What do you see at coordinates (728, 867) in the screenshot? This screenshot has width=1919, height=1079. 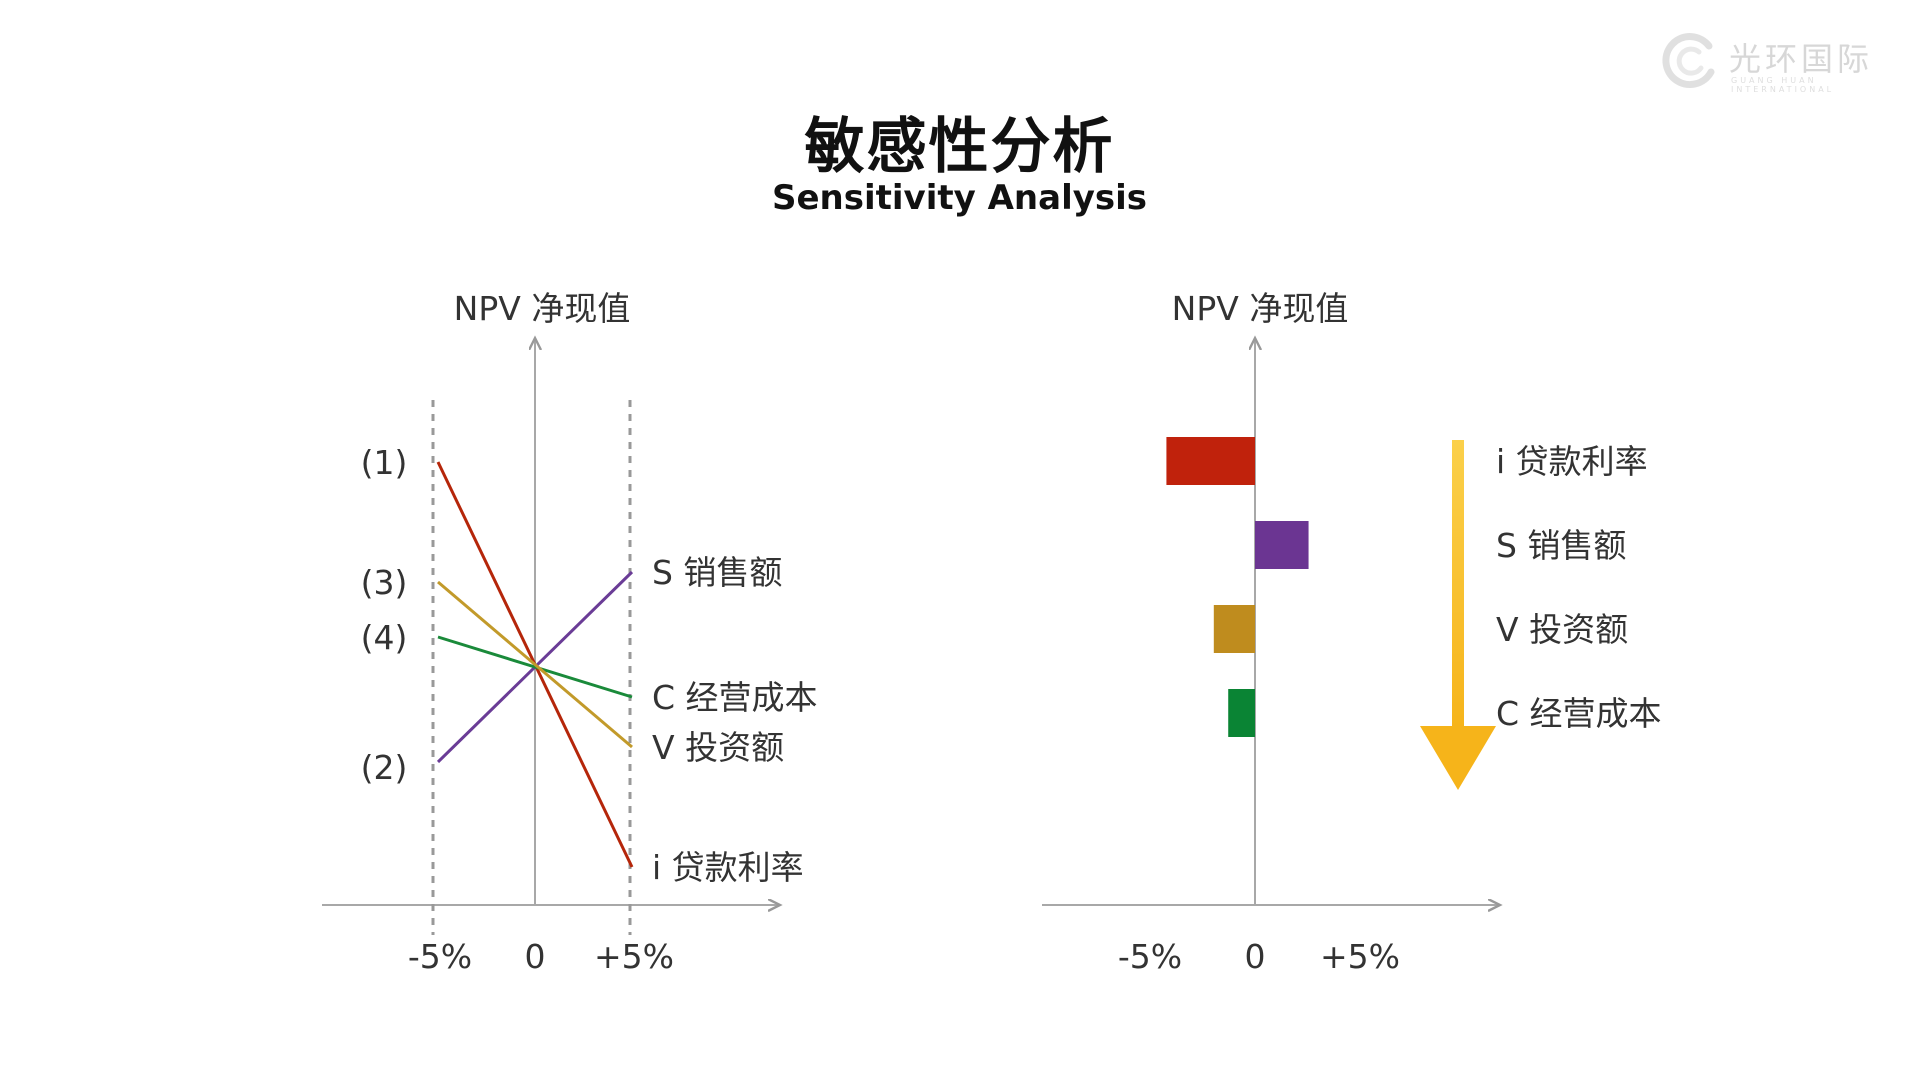 I see `series-label: i 贷款利率` at bounding box center [728, 867].